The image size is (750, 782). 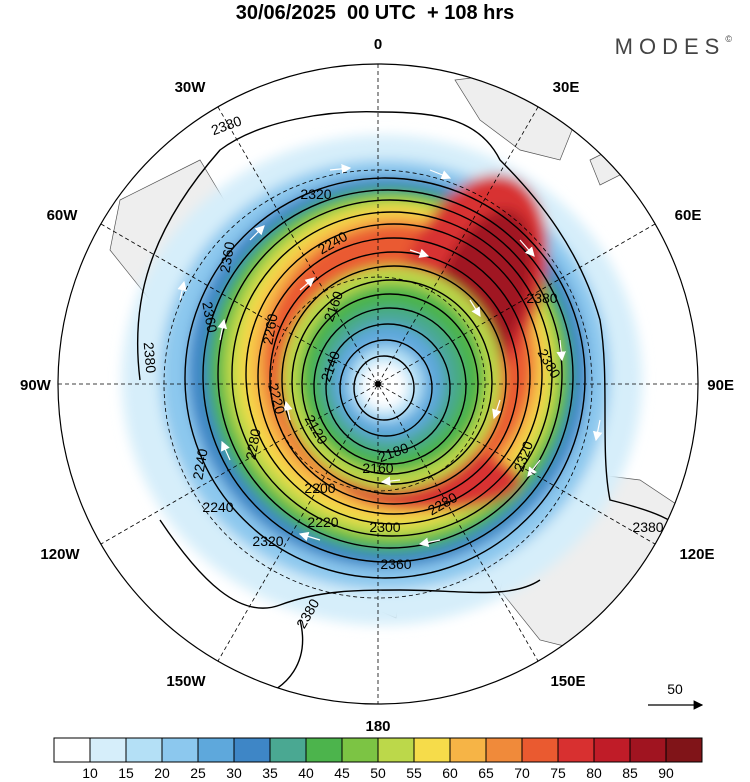 I want to click on pole-marker, so click(x=378, y=384).